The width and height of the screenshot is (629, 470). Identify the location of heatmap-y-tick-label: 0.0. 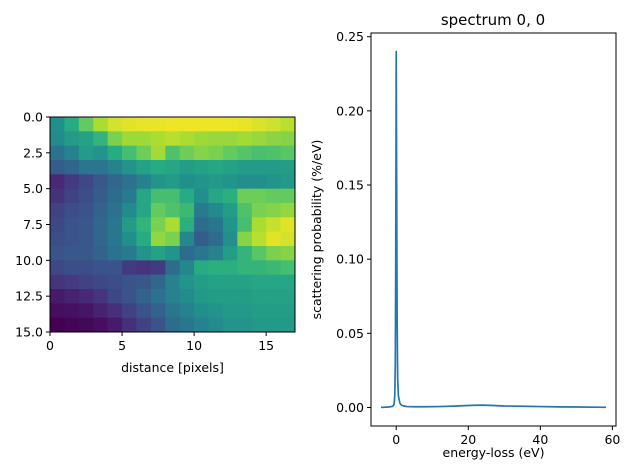
(33, 117).